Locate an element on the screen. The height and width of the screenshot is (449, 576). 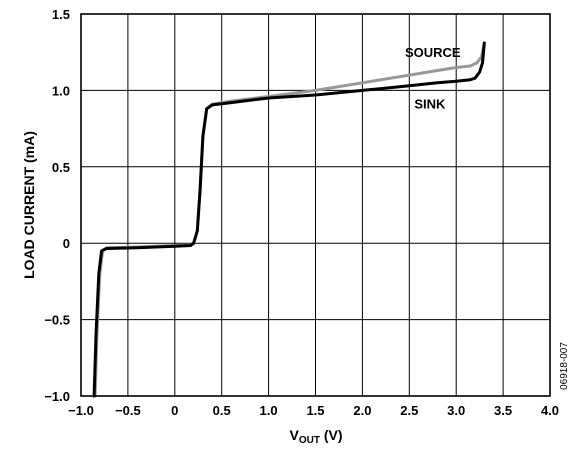
y-ticks: −1.0 −0.5 0 0.5 1.0 1.5 is located at coordinates (57, 205).